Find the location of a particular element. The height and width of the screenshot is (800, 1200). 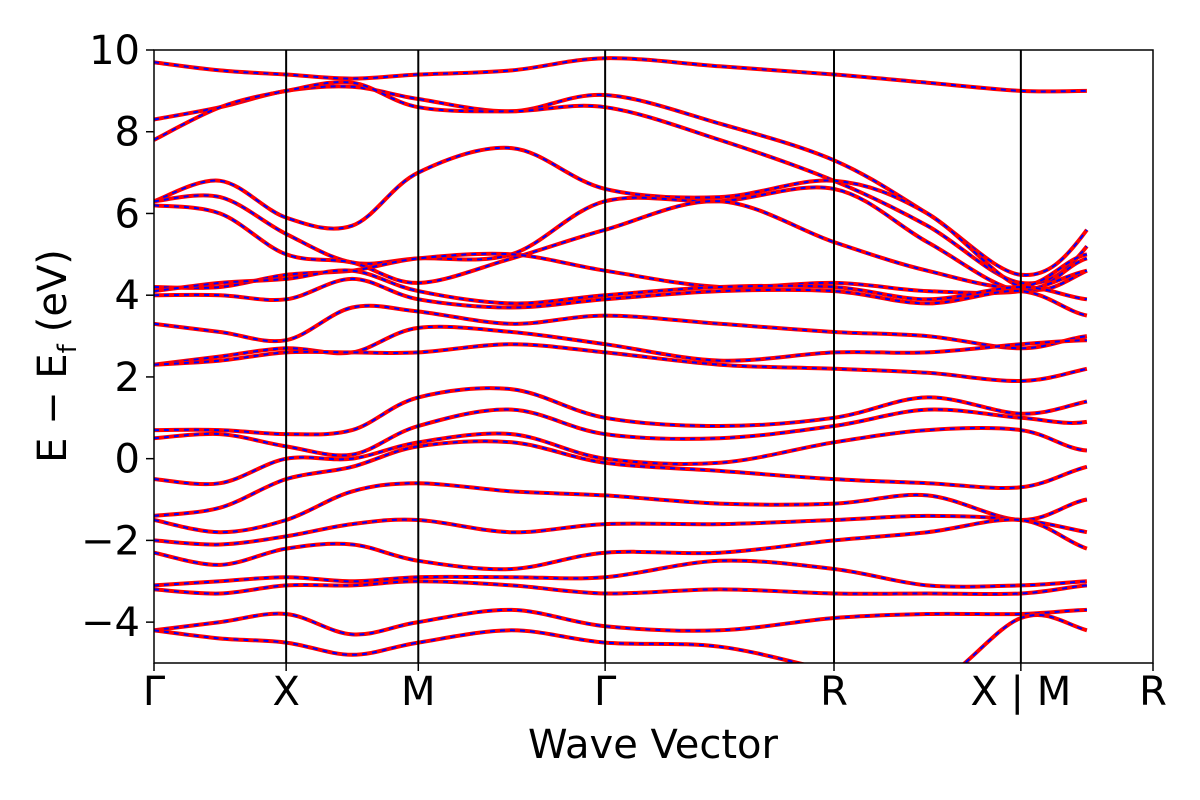

y-tick-label-6: −2 is located at coordinates (110, 541).